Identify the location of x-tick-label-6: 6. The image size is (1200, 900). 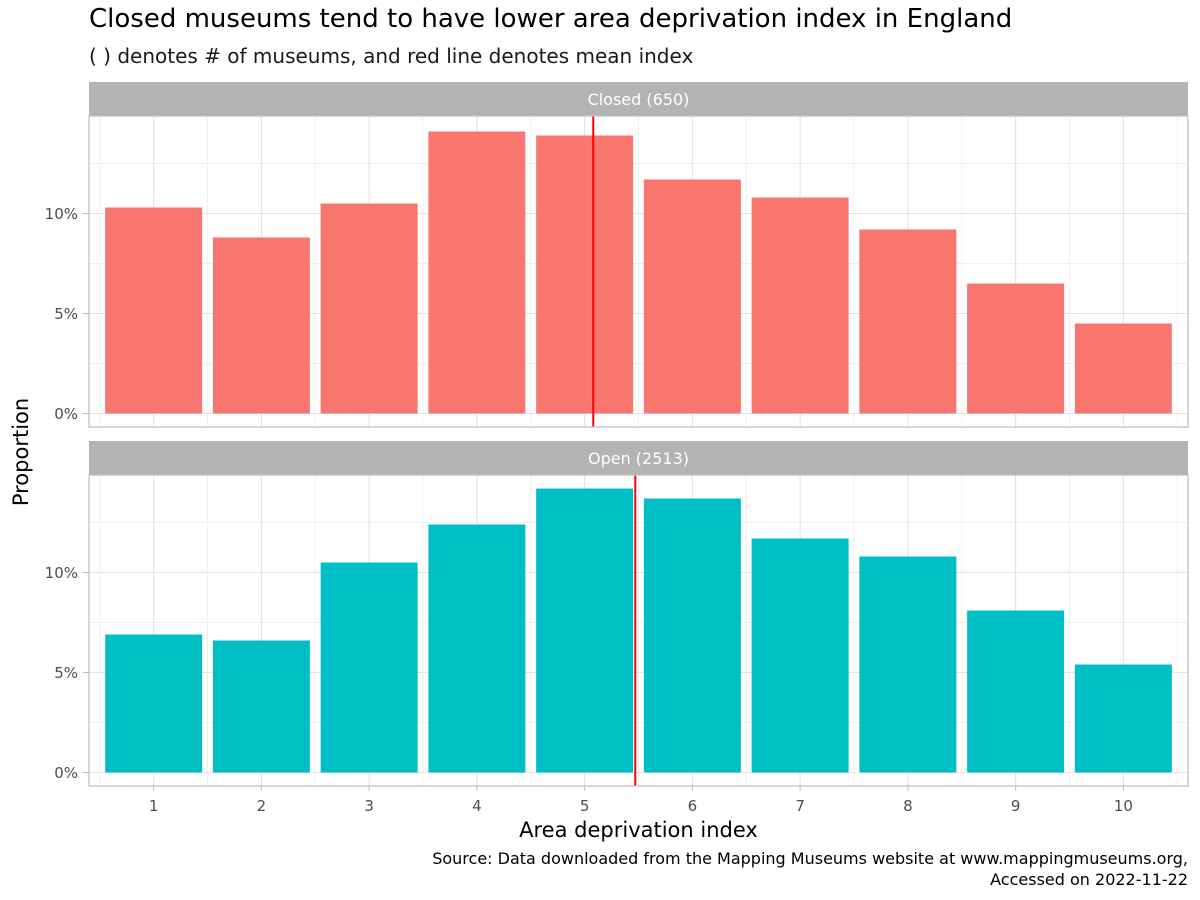
(693, 806).